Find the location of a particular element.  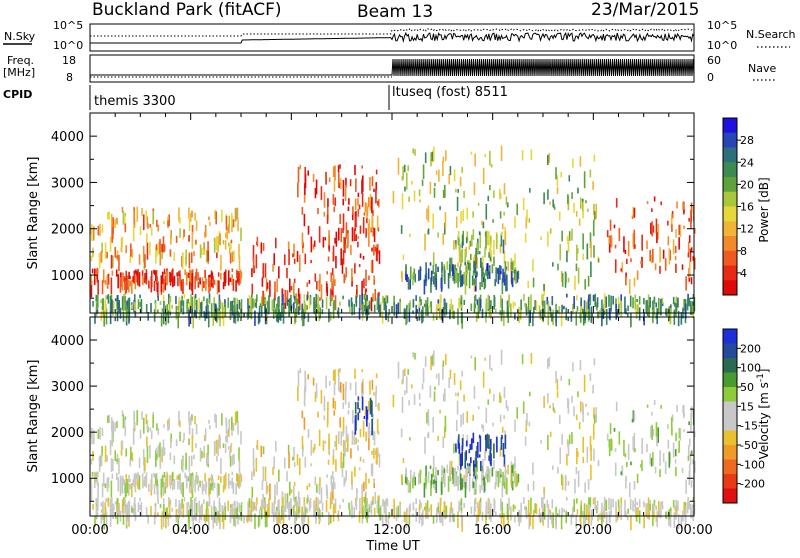

y-tick-label: 3000 is located at coordinates (67, 183).